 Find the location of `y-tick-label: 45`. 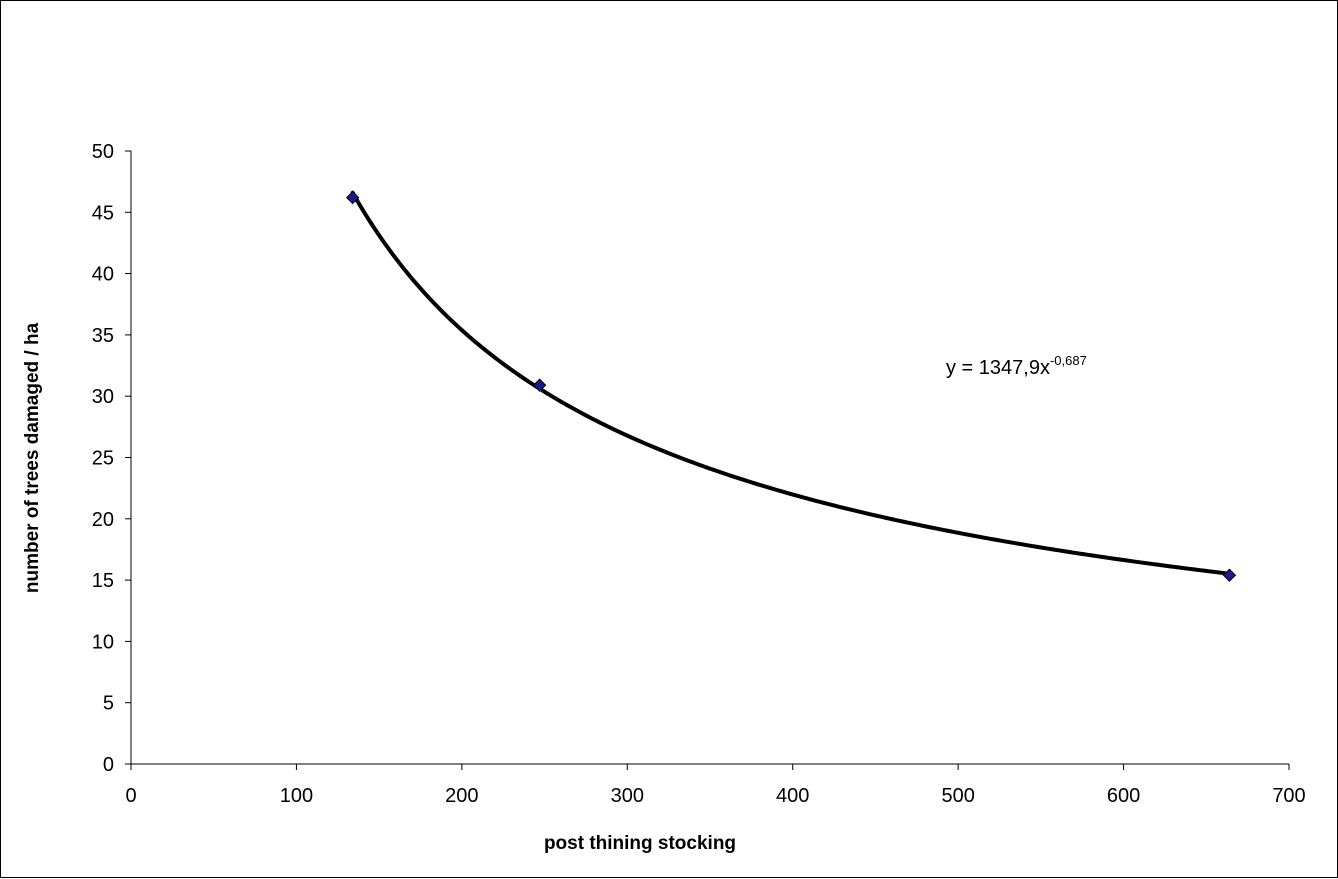

y-tick-label: 45 is located at coordinates (103, 213).